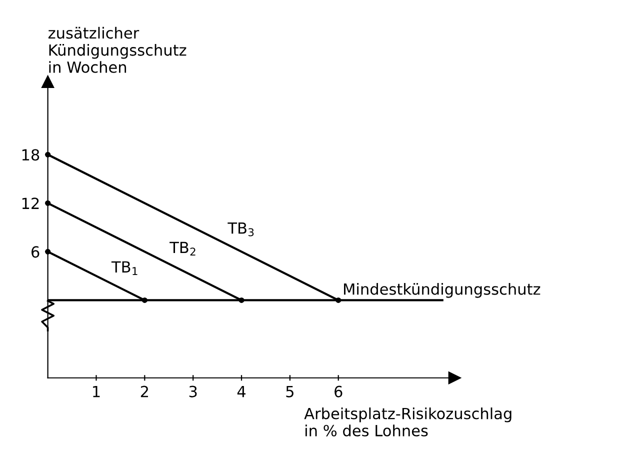 The height and width of the screenshot is (452, 621). What do you see at coordinates (30, 203) in the screenshot?
I see `y-tick-label: 12` at bounding box center [30, 203].